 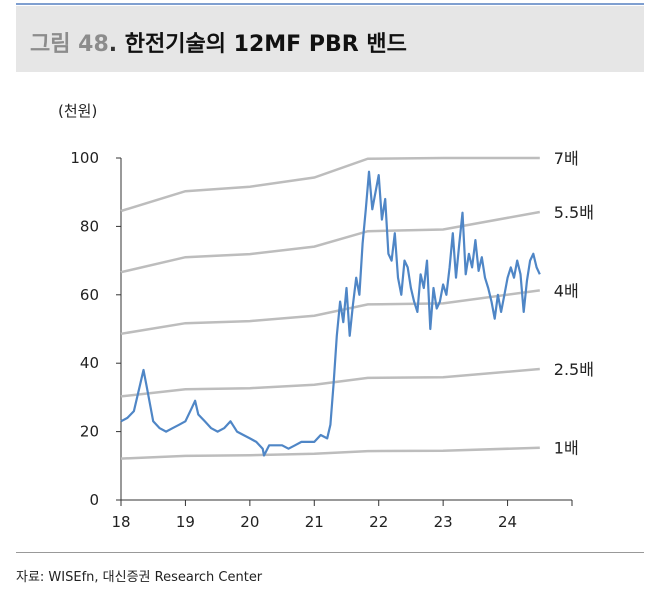 I want to click on x-tick-label: 23, so click(x=443, y=522).